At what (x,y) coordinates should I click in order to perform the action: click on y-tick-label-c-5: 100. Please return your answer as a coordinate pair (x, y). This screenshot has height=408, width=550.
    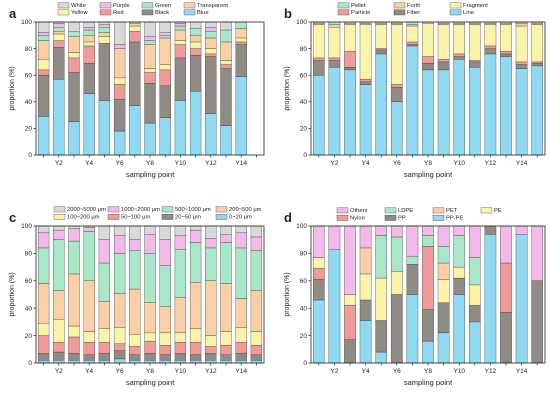
    Looking at the image, I should click on (26, 226).